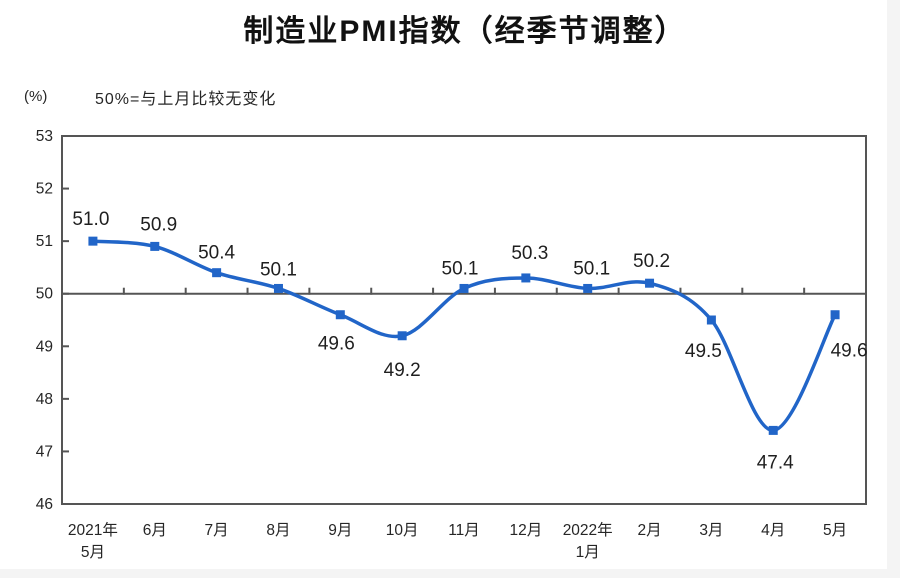 The width and height of the screenshot is (900, 578). Describe the element at coordinates (217, 530) in the screenshot. I see `x-axis-label: 7月` at that location.